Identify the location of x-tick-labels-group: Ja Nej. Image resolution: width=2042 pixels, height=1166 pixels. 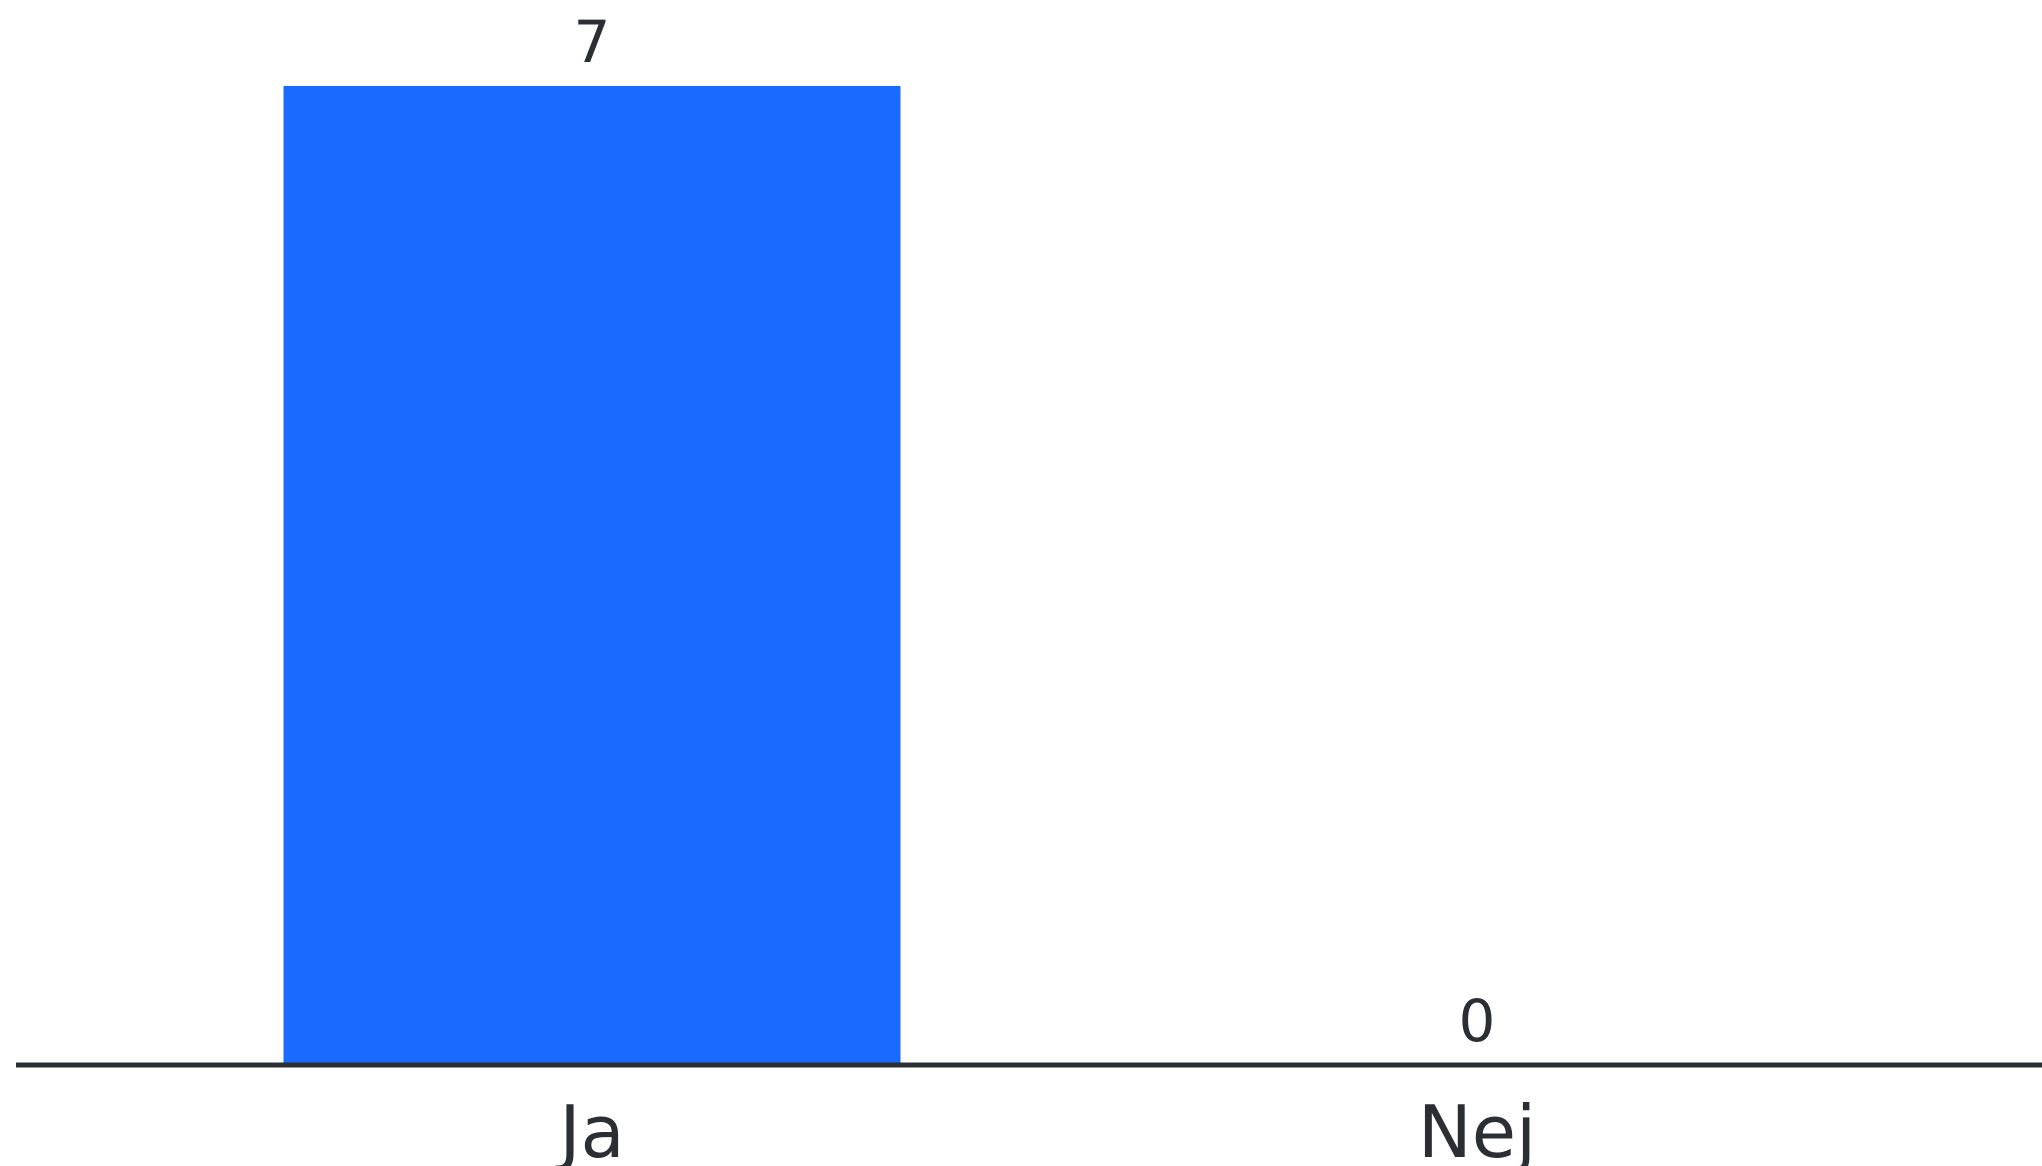
(1045, 1128).